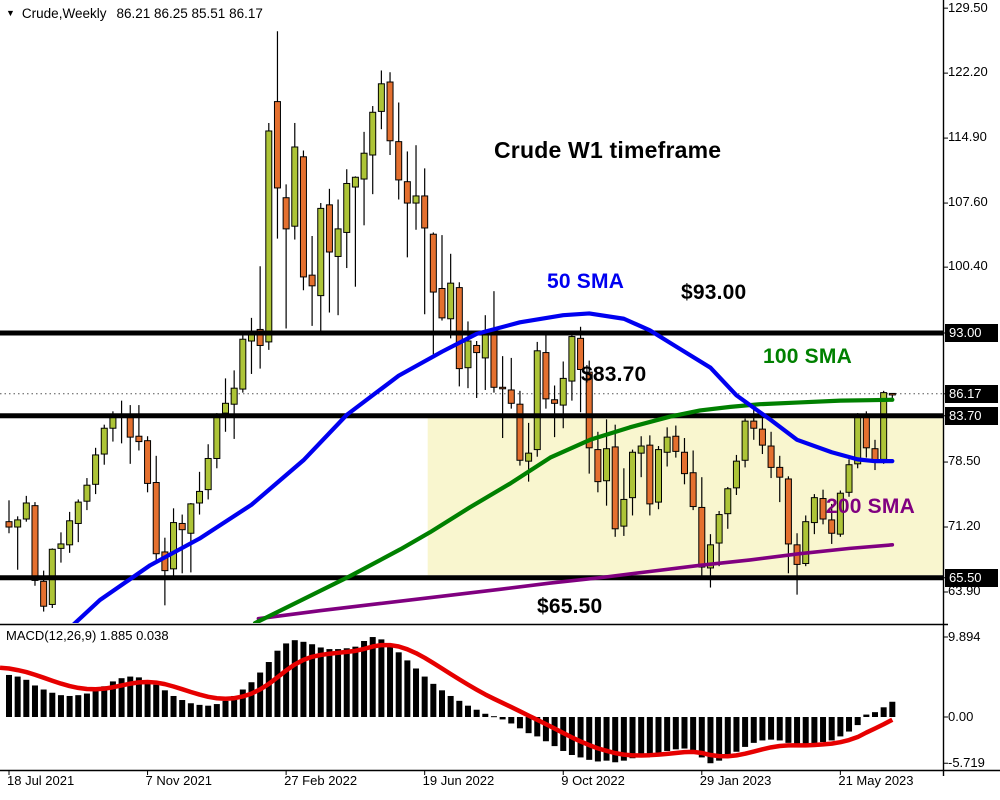 The height and width of the screenshot is (800, 1000). Describe the element at coordinates (876, 780) in the screenshot. I see `date-tick-96: 21 May 2023` at that location.